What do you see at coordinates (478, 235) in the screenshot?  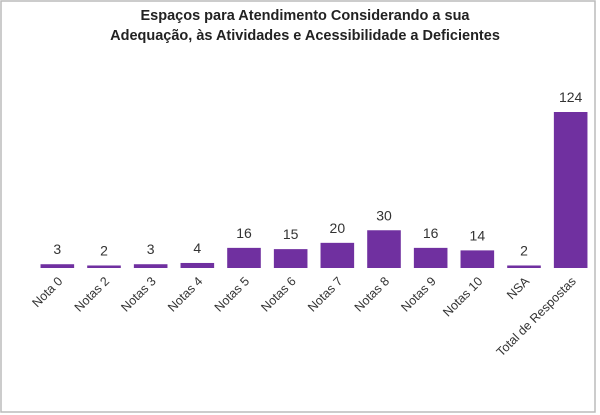 I see `value-label: 14` at bounding box center [478, 235].